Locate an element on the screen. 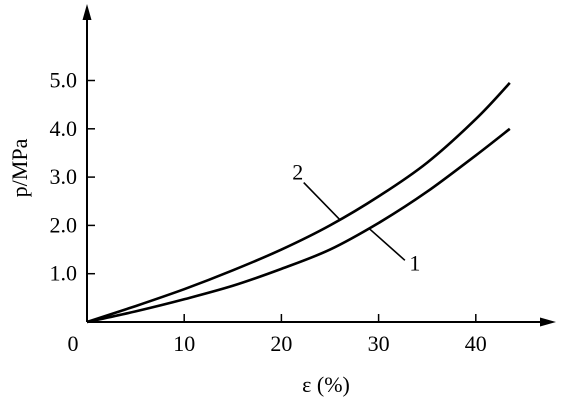 This screenshot has height=401, width=568. annotation-label-2: 2 is located at coordinates (297, 172).